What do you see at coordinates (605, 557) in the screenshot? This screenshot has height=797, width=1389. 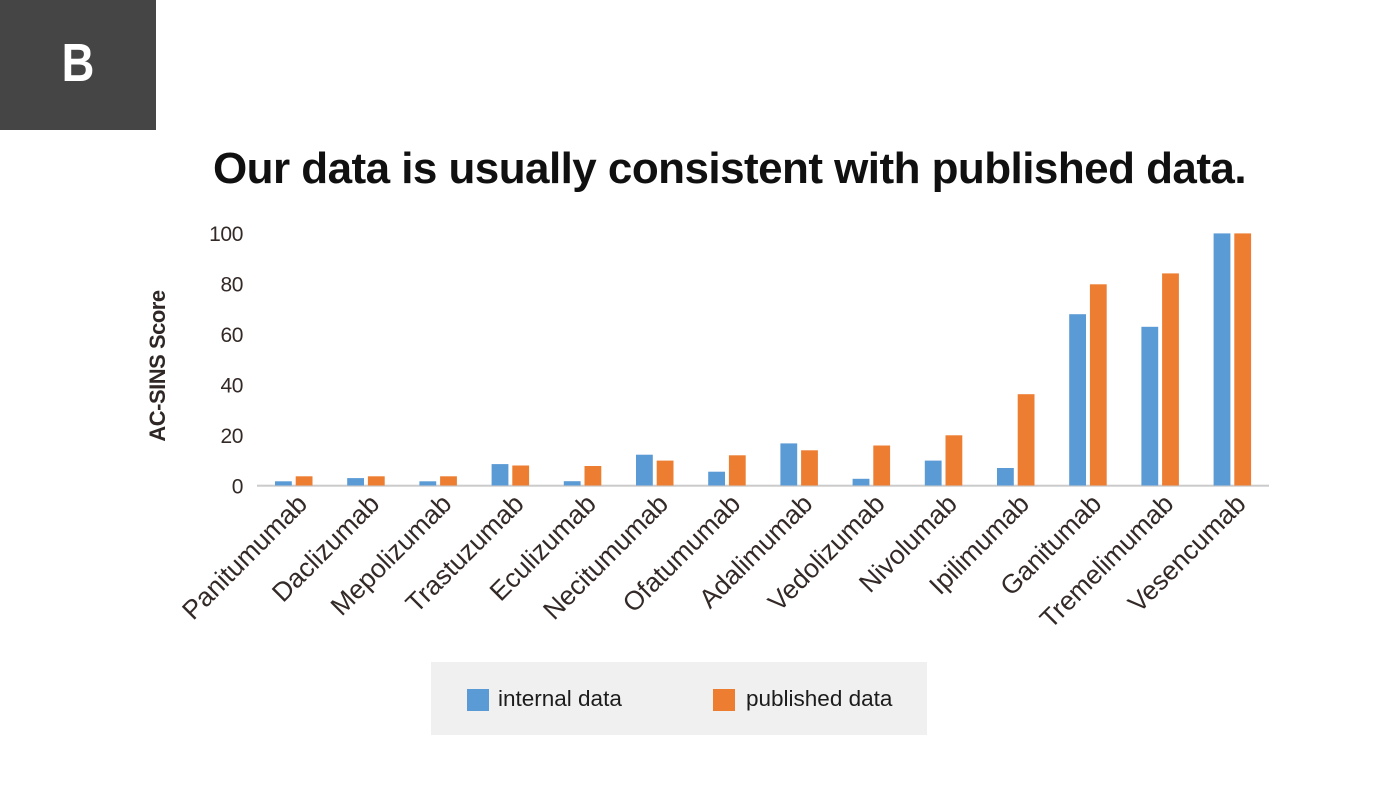 I see `svg-text: Necitumumab` at bounding box center [605, 557].